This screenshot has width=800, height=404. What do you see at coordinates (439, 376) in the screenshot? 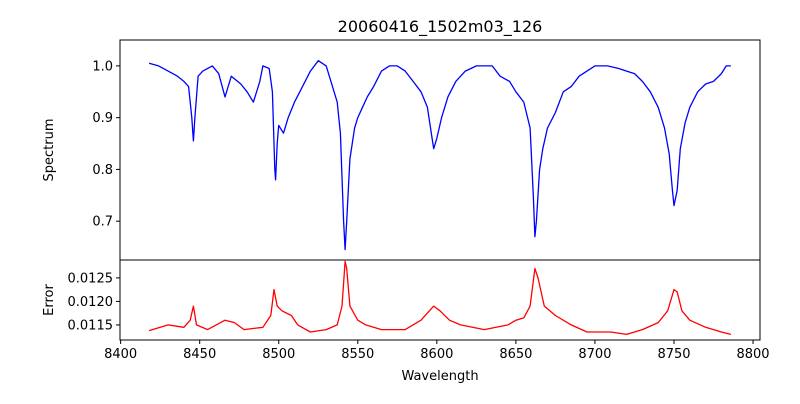
I see `x-axis-label: Wavelength` at bounding box center [439, 376].